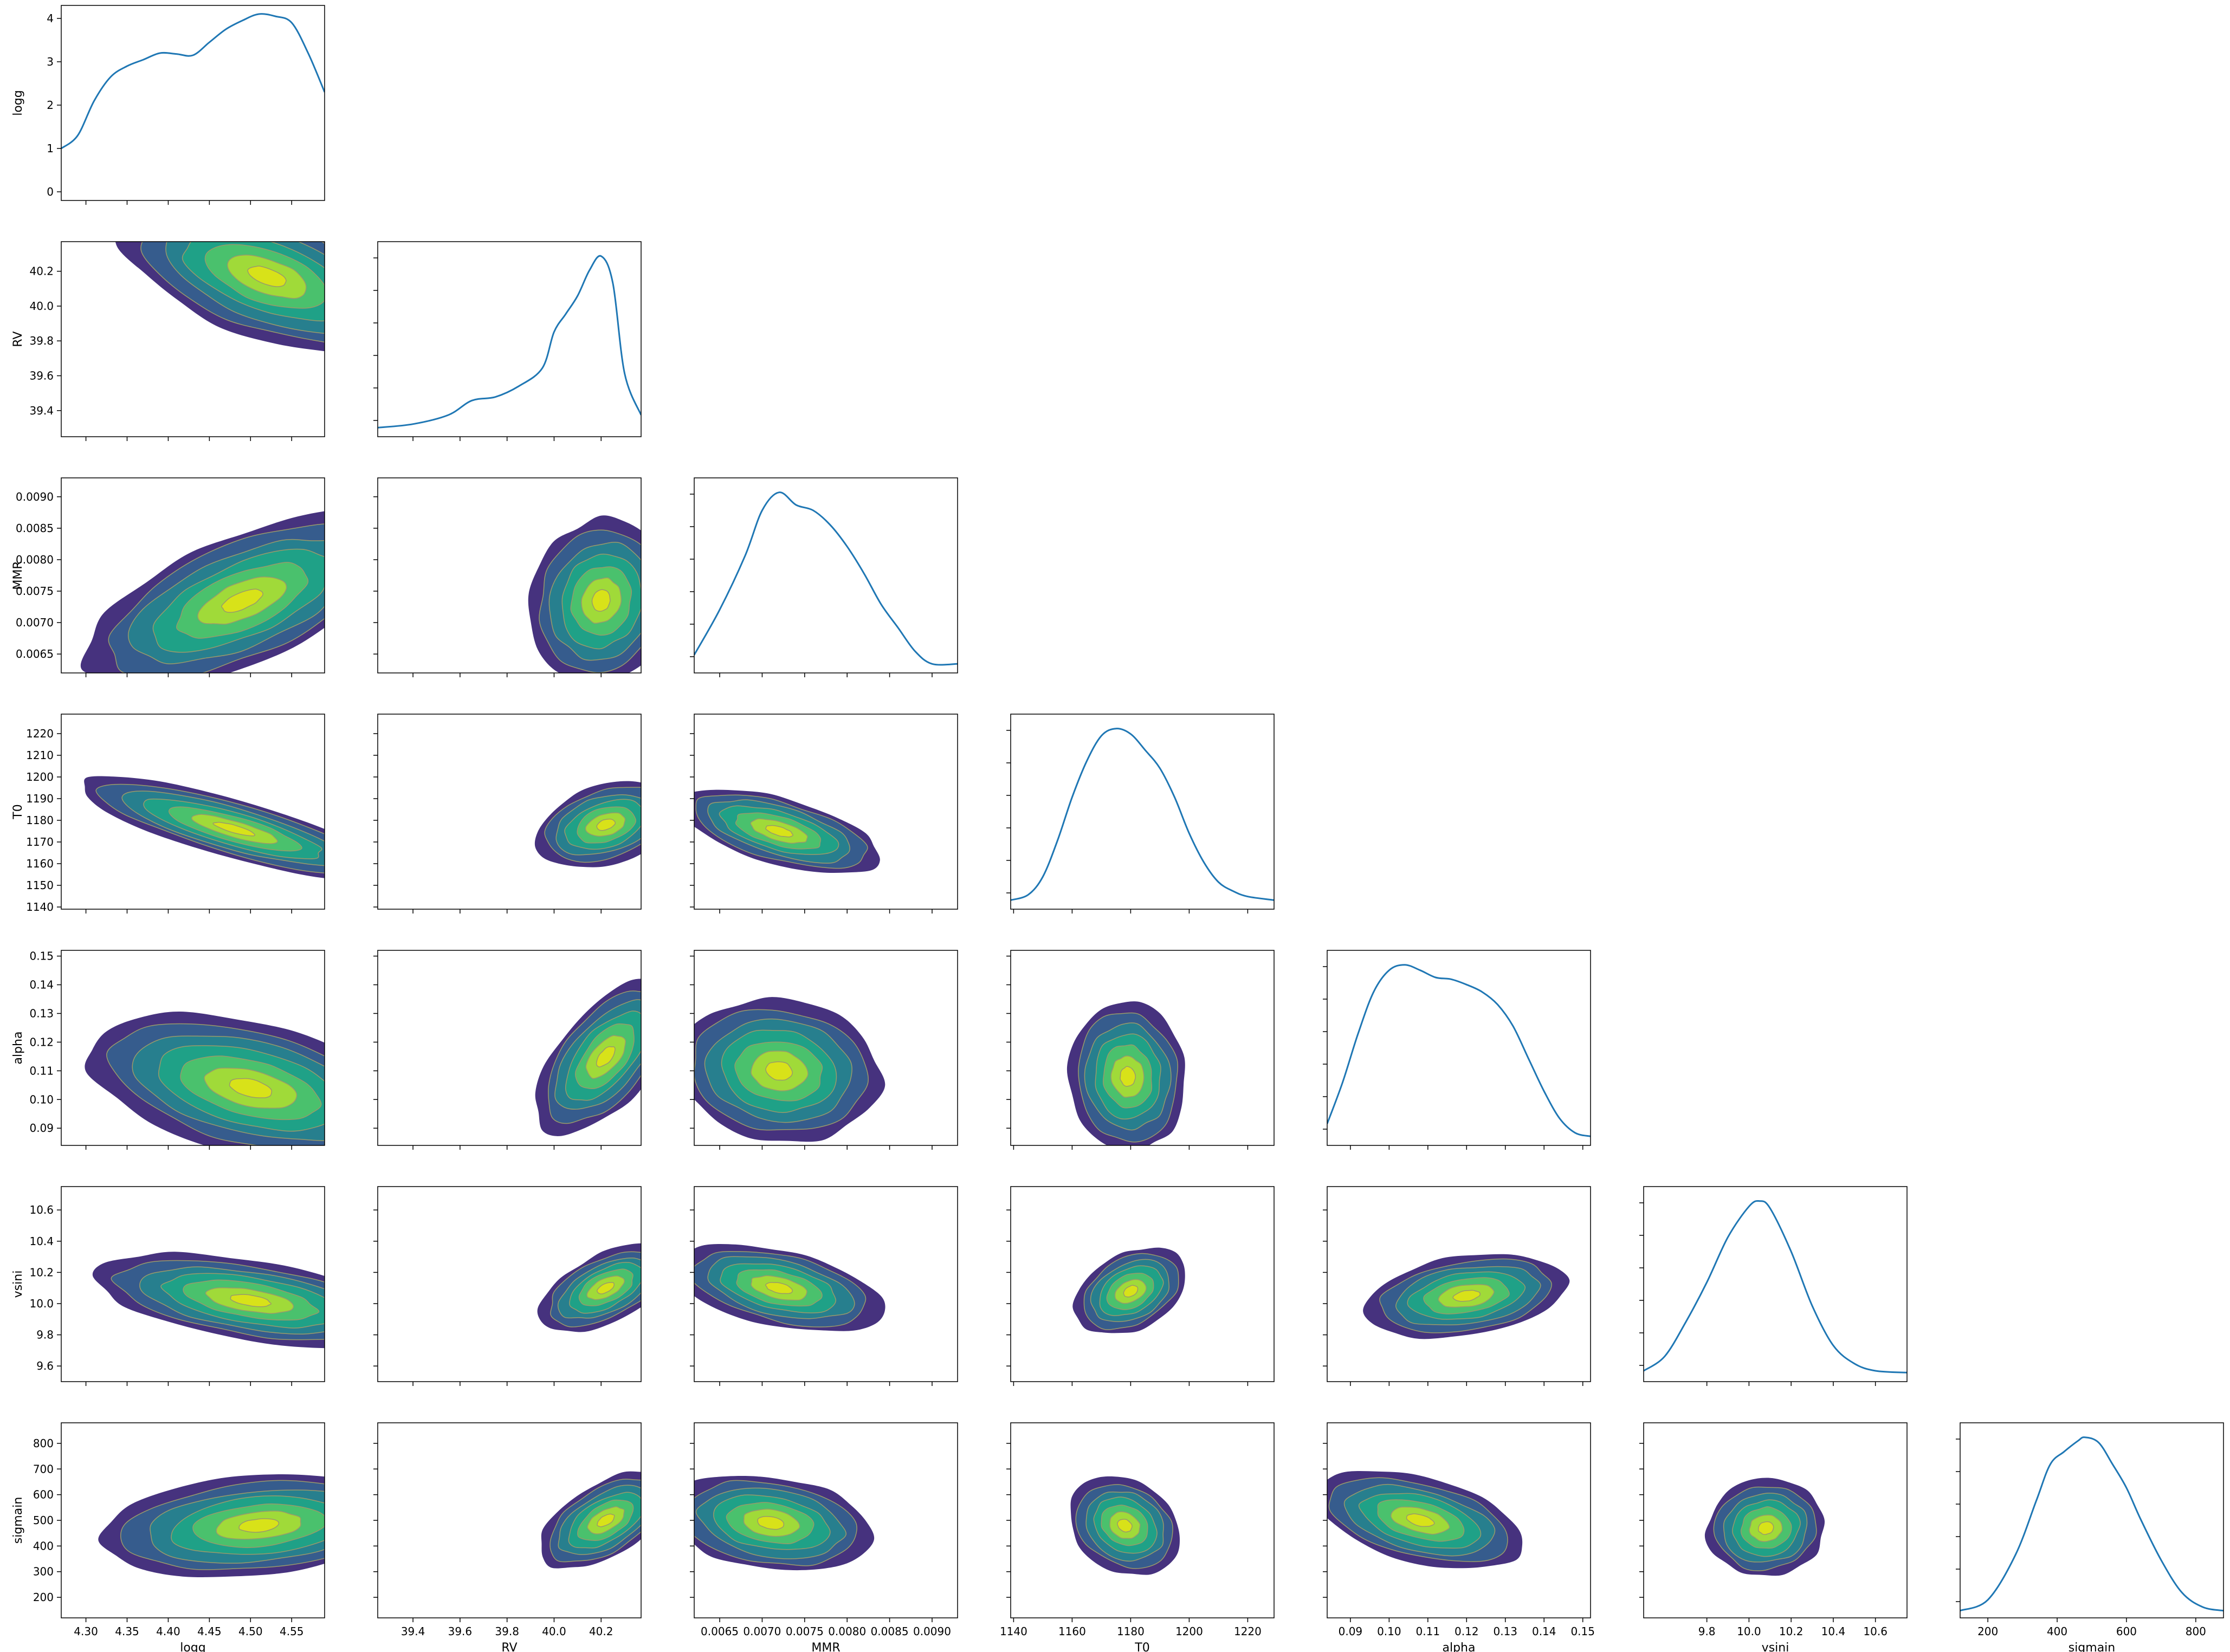 The width and height of the screenshot is (2230, 1652). What do you see at coordinates (210, 1286) in the screenshot?
I see `panel-logg-vs-vsini: 9.6 9.8 10.0 10.2 10.4 10.6 vsini` at bounding box center [210, 1286].